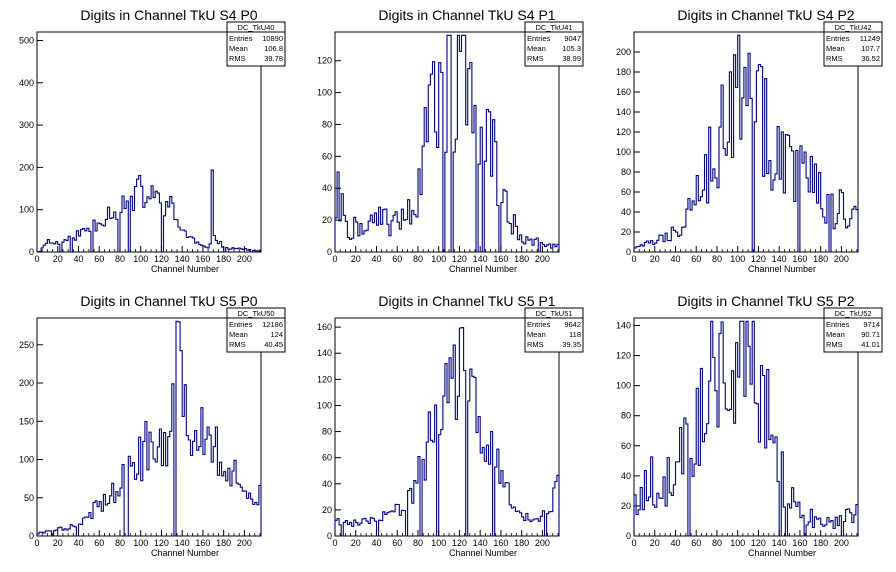  Describe the element at coordinates (852, 313) in the screenshot. I see `stats-name: DC_TkU52` at that location.